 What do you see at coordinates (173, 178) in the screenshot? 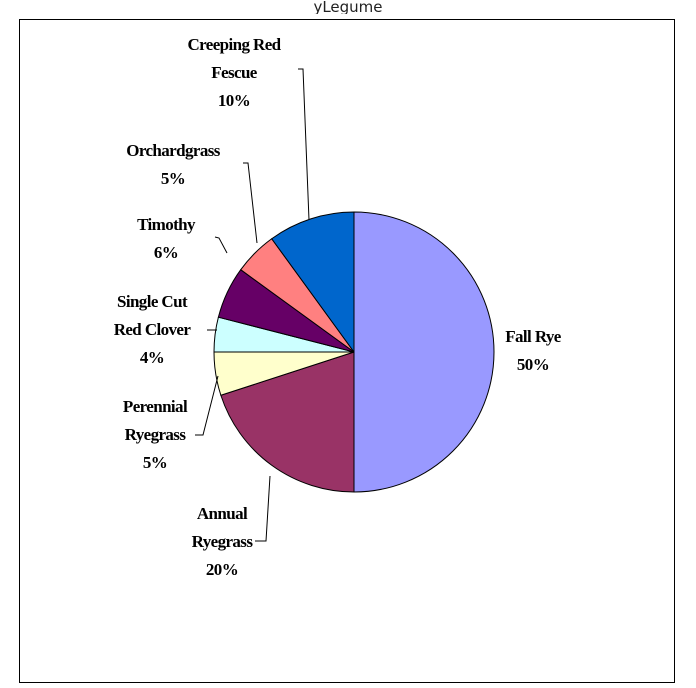
I see `slice-percent-5: 5%` at bounding box center [173, 178].